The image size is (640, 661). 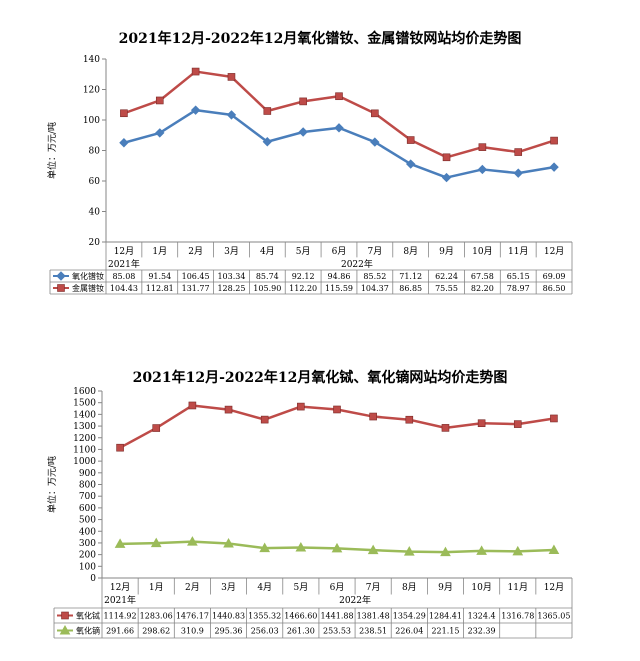 What do you see at coordinates (410, 251) in the screenshot?
I see `x-tick-label: 8月` at bounding box center [410, 251].